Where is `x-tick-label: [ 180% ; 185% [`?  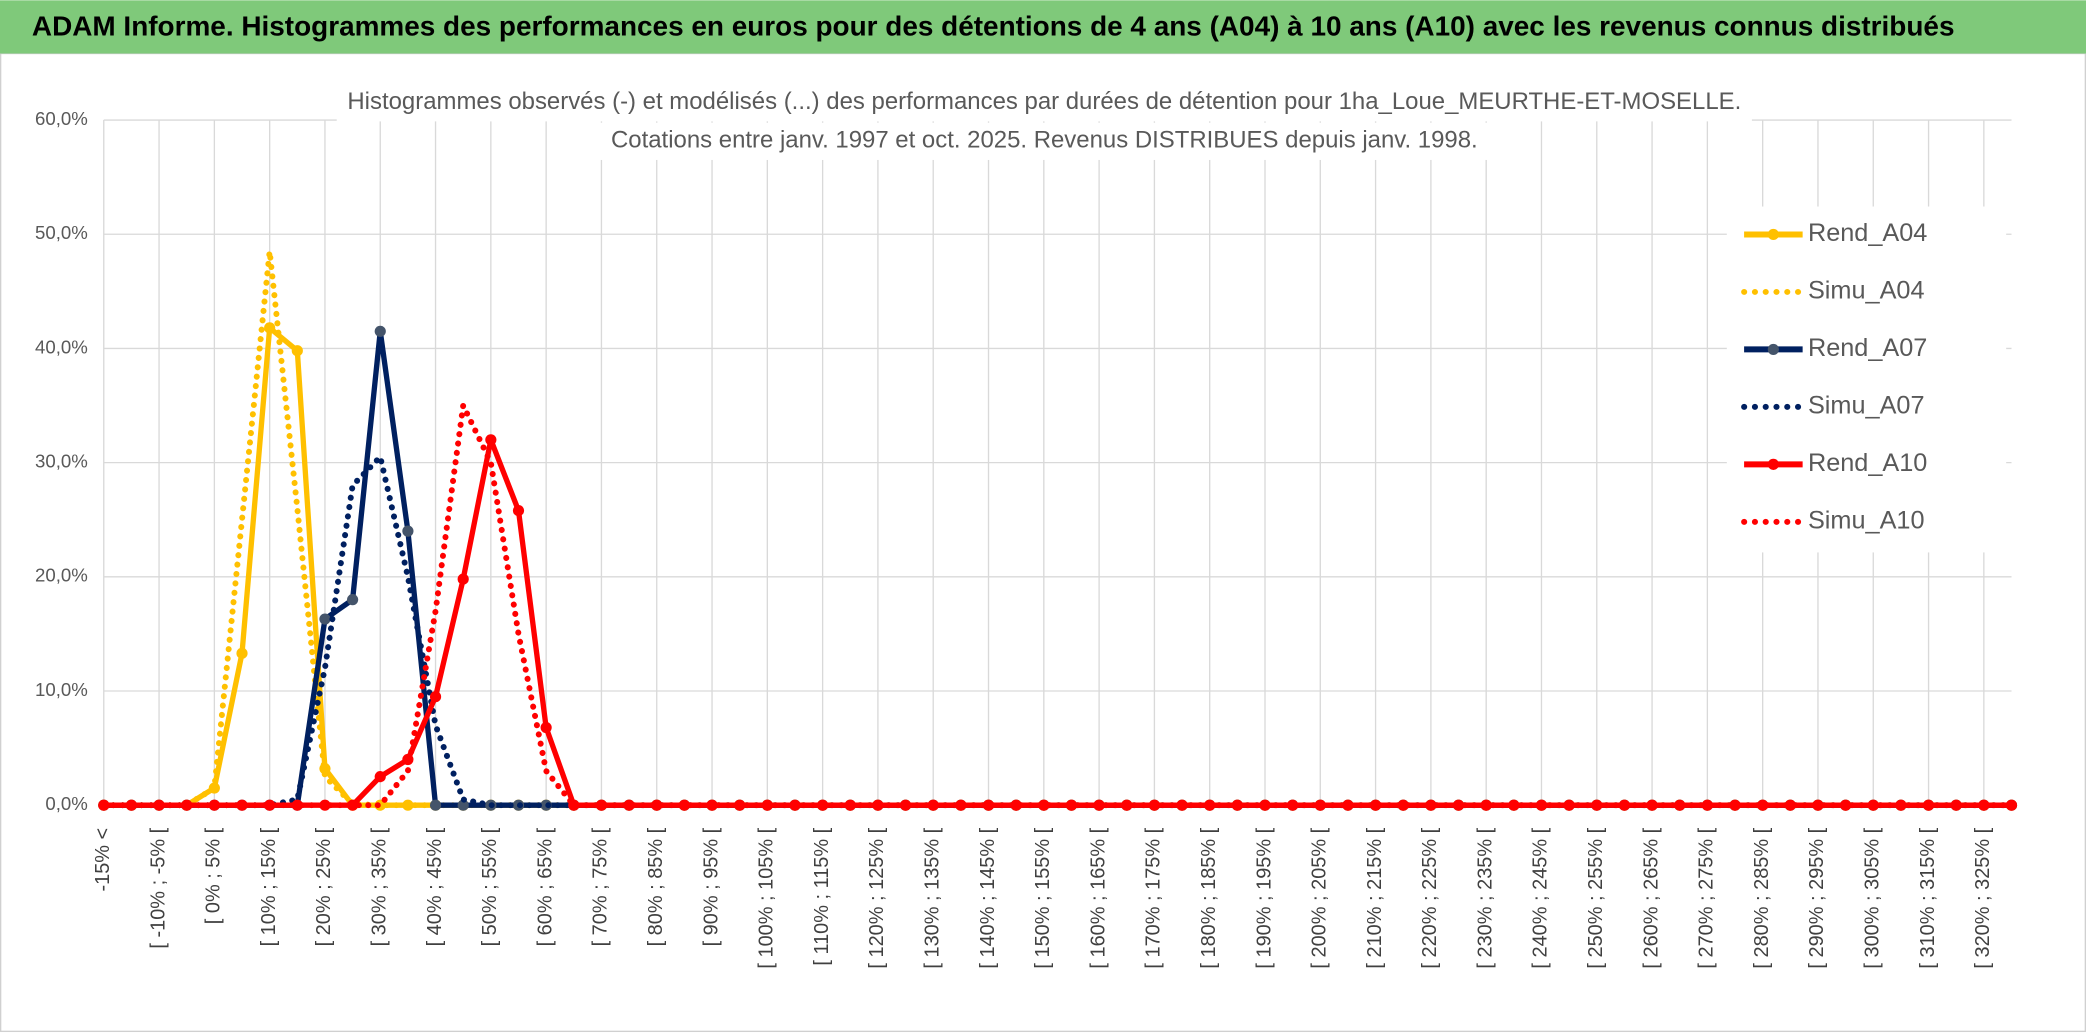
x-tick-label: [ 180% ; 185% [ is located at coordinates (1209, 897).